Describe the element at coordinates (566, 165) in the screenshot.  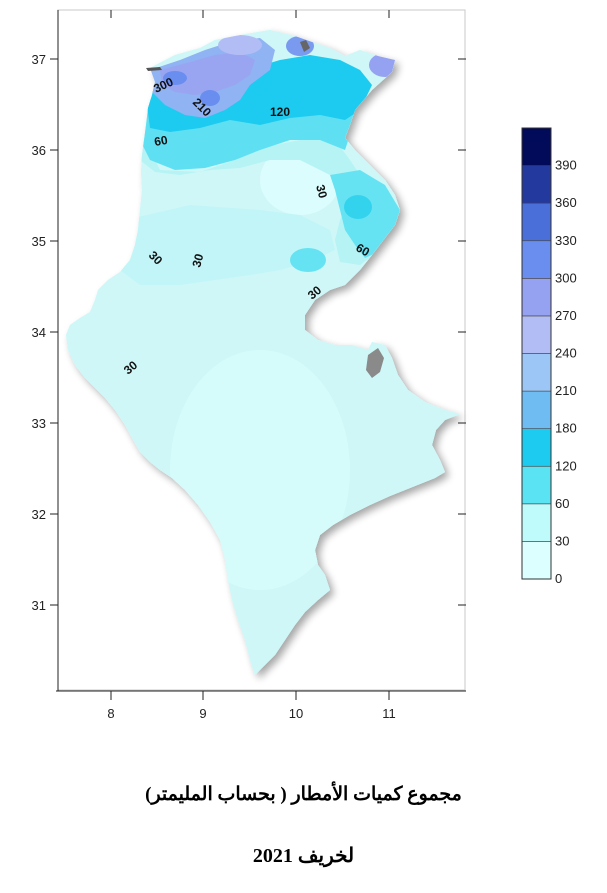
I see `legend-label: 390` at that location.